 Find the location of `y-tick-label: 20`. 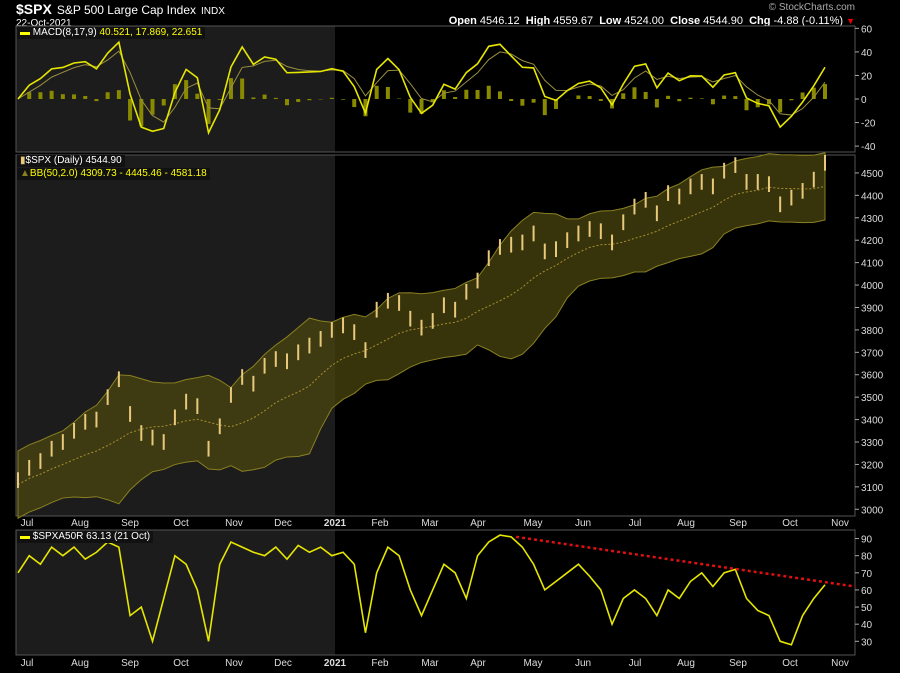

y-tick-label: 20 is located at coordinates (867, 76).